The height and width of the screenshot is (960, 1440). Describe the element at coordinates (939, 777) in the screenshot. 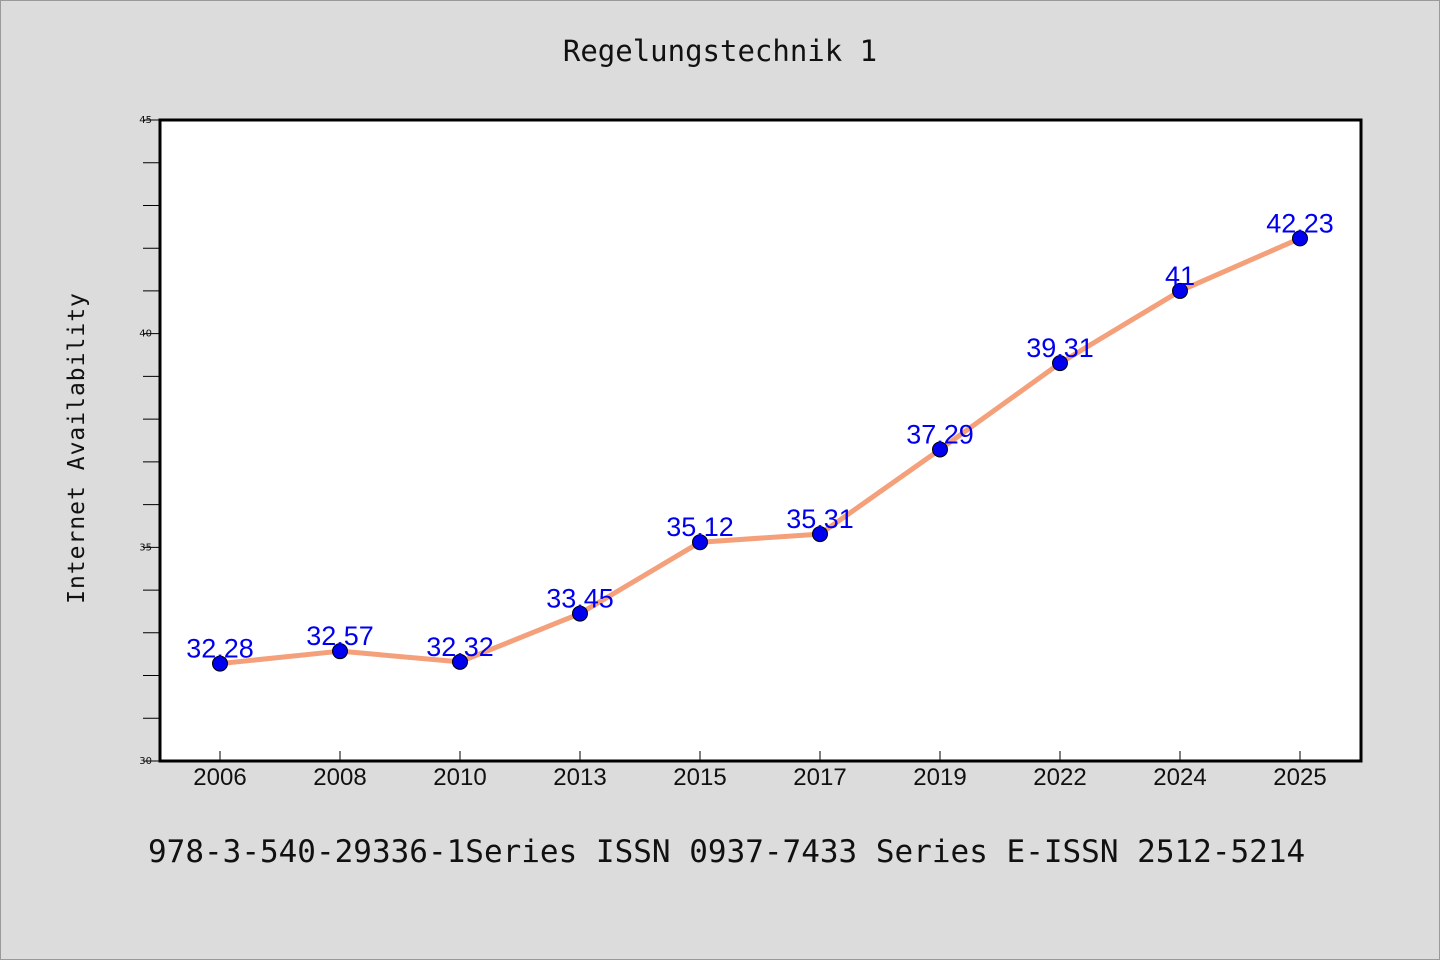

I see `x-tick-label: 2019` at that location.